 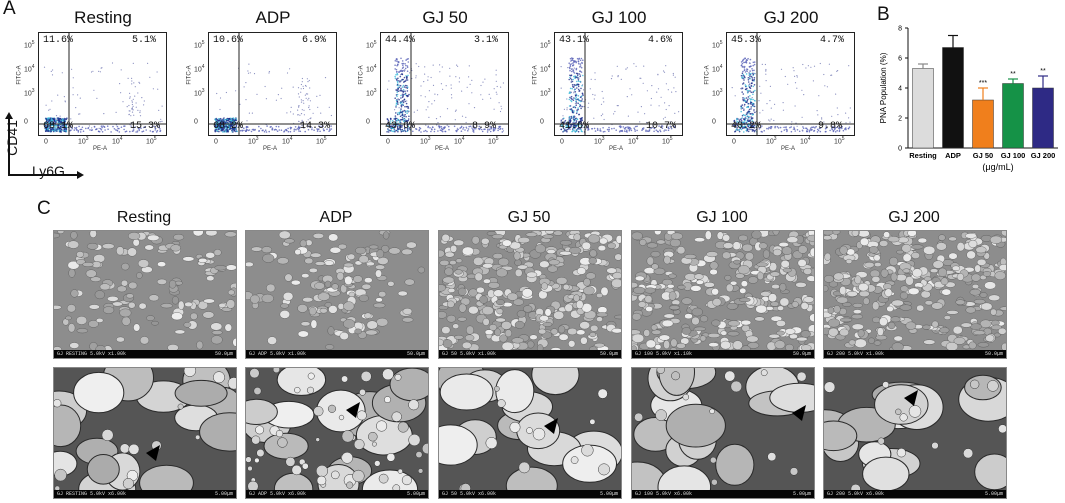 What do you see at coordinates (336, 217) in the screenshot?
I see `sem-column-title: ADP` at bounding box center [336, 217].